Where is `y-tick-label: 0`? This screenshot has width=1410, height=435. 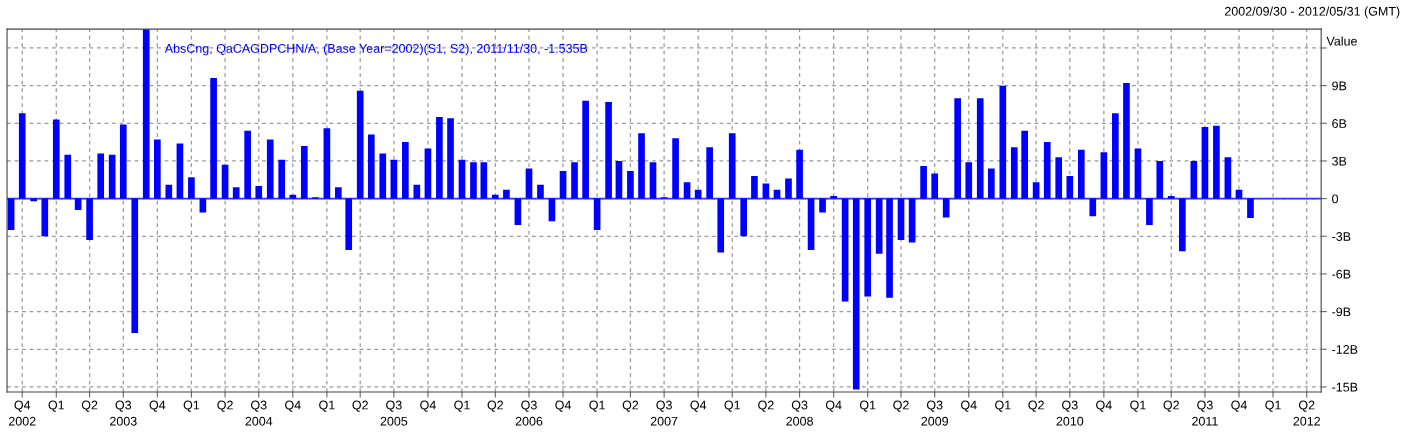 y-tick-label: 0 is located at coordinates (1335, 199).